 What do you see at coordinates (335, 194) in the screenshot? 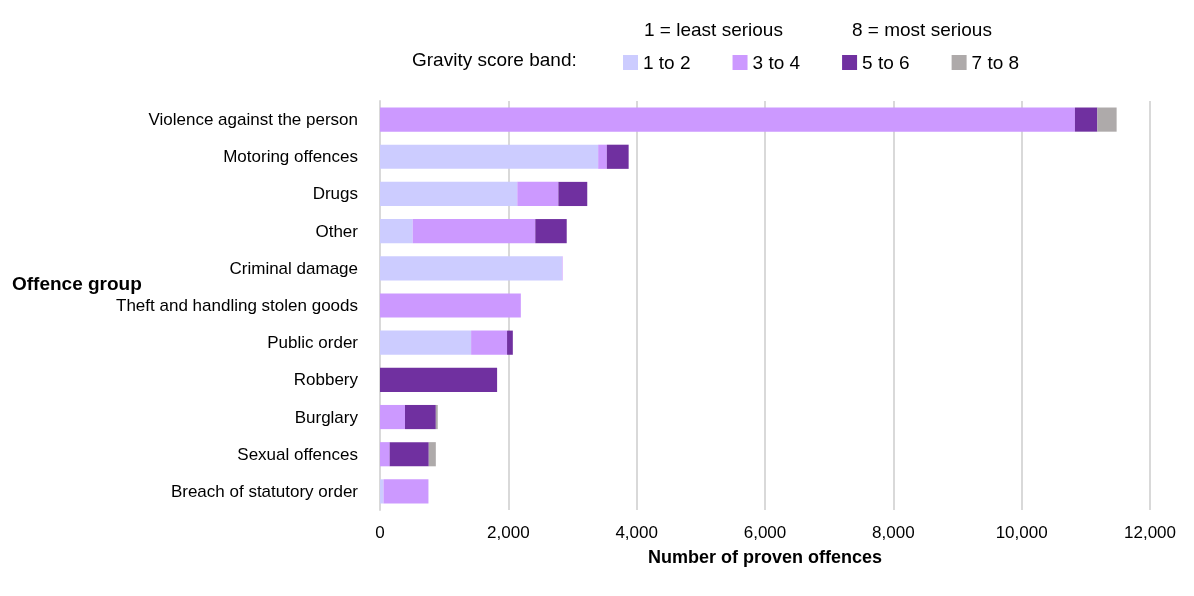
I see `y-tick-label: Drugs` at bounding box center [335, 194].